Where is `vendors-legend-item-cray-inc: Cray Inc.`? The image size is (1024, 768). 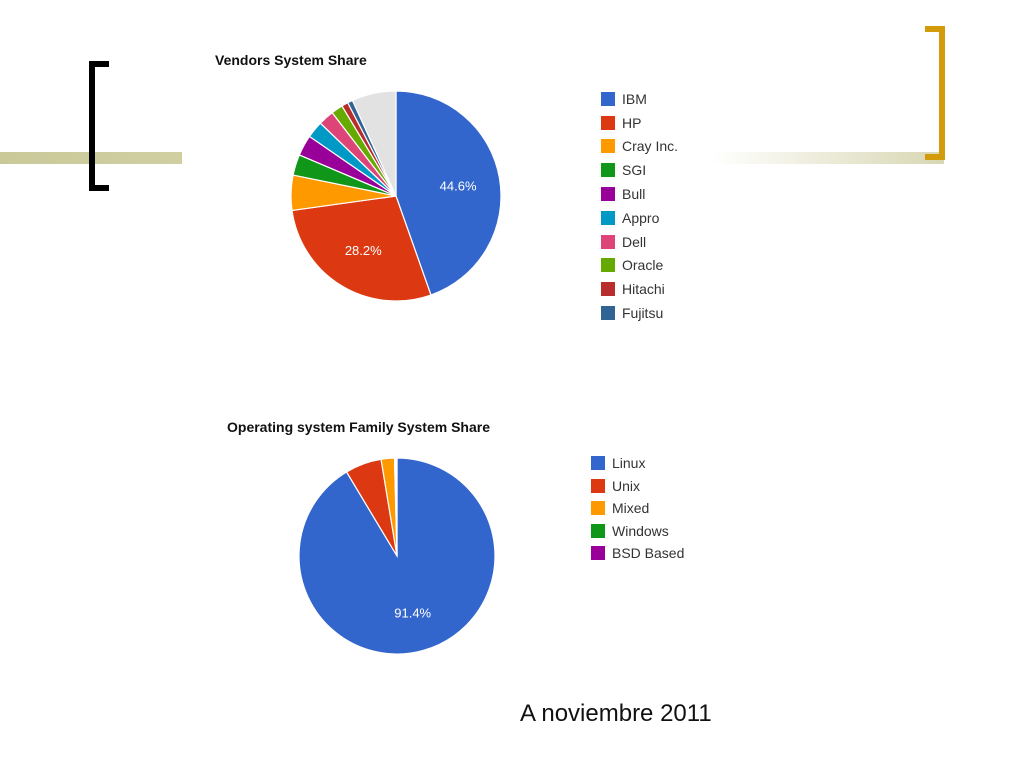
vendors-legend-item-cray-inc: Cray Inc. is located at coordinates (639, 147).